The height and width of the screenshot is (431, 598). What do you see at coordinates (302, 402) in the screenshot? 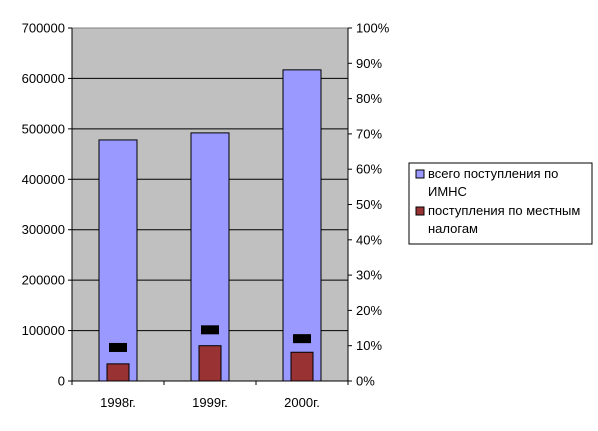
I see `x-tick-label: 2000г.` at bounding box center [302, 402].